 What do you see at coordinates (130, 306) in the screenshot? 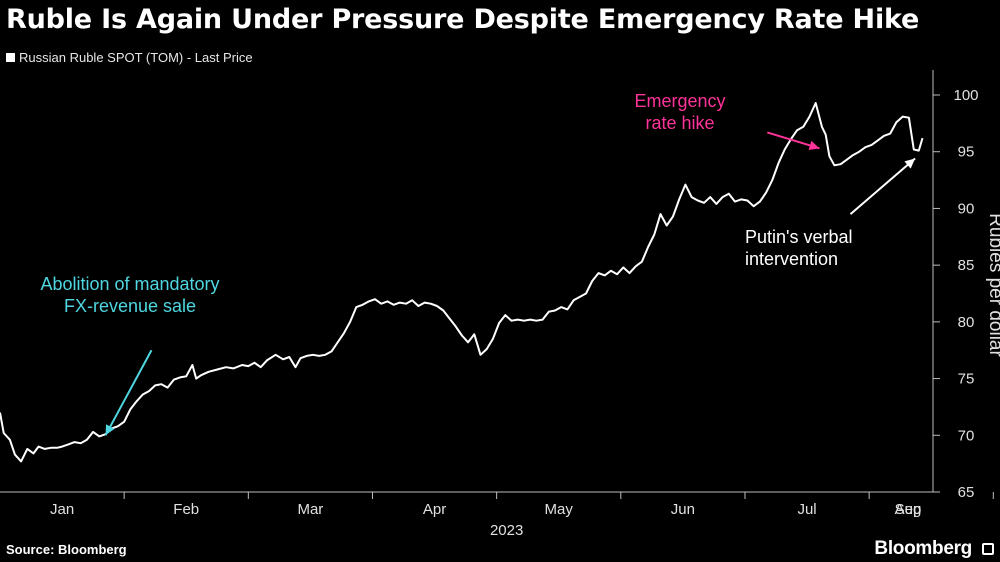
I see `annotation-label: FX-revenue sale` at bounding box center [130, 306].